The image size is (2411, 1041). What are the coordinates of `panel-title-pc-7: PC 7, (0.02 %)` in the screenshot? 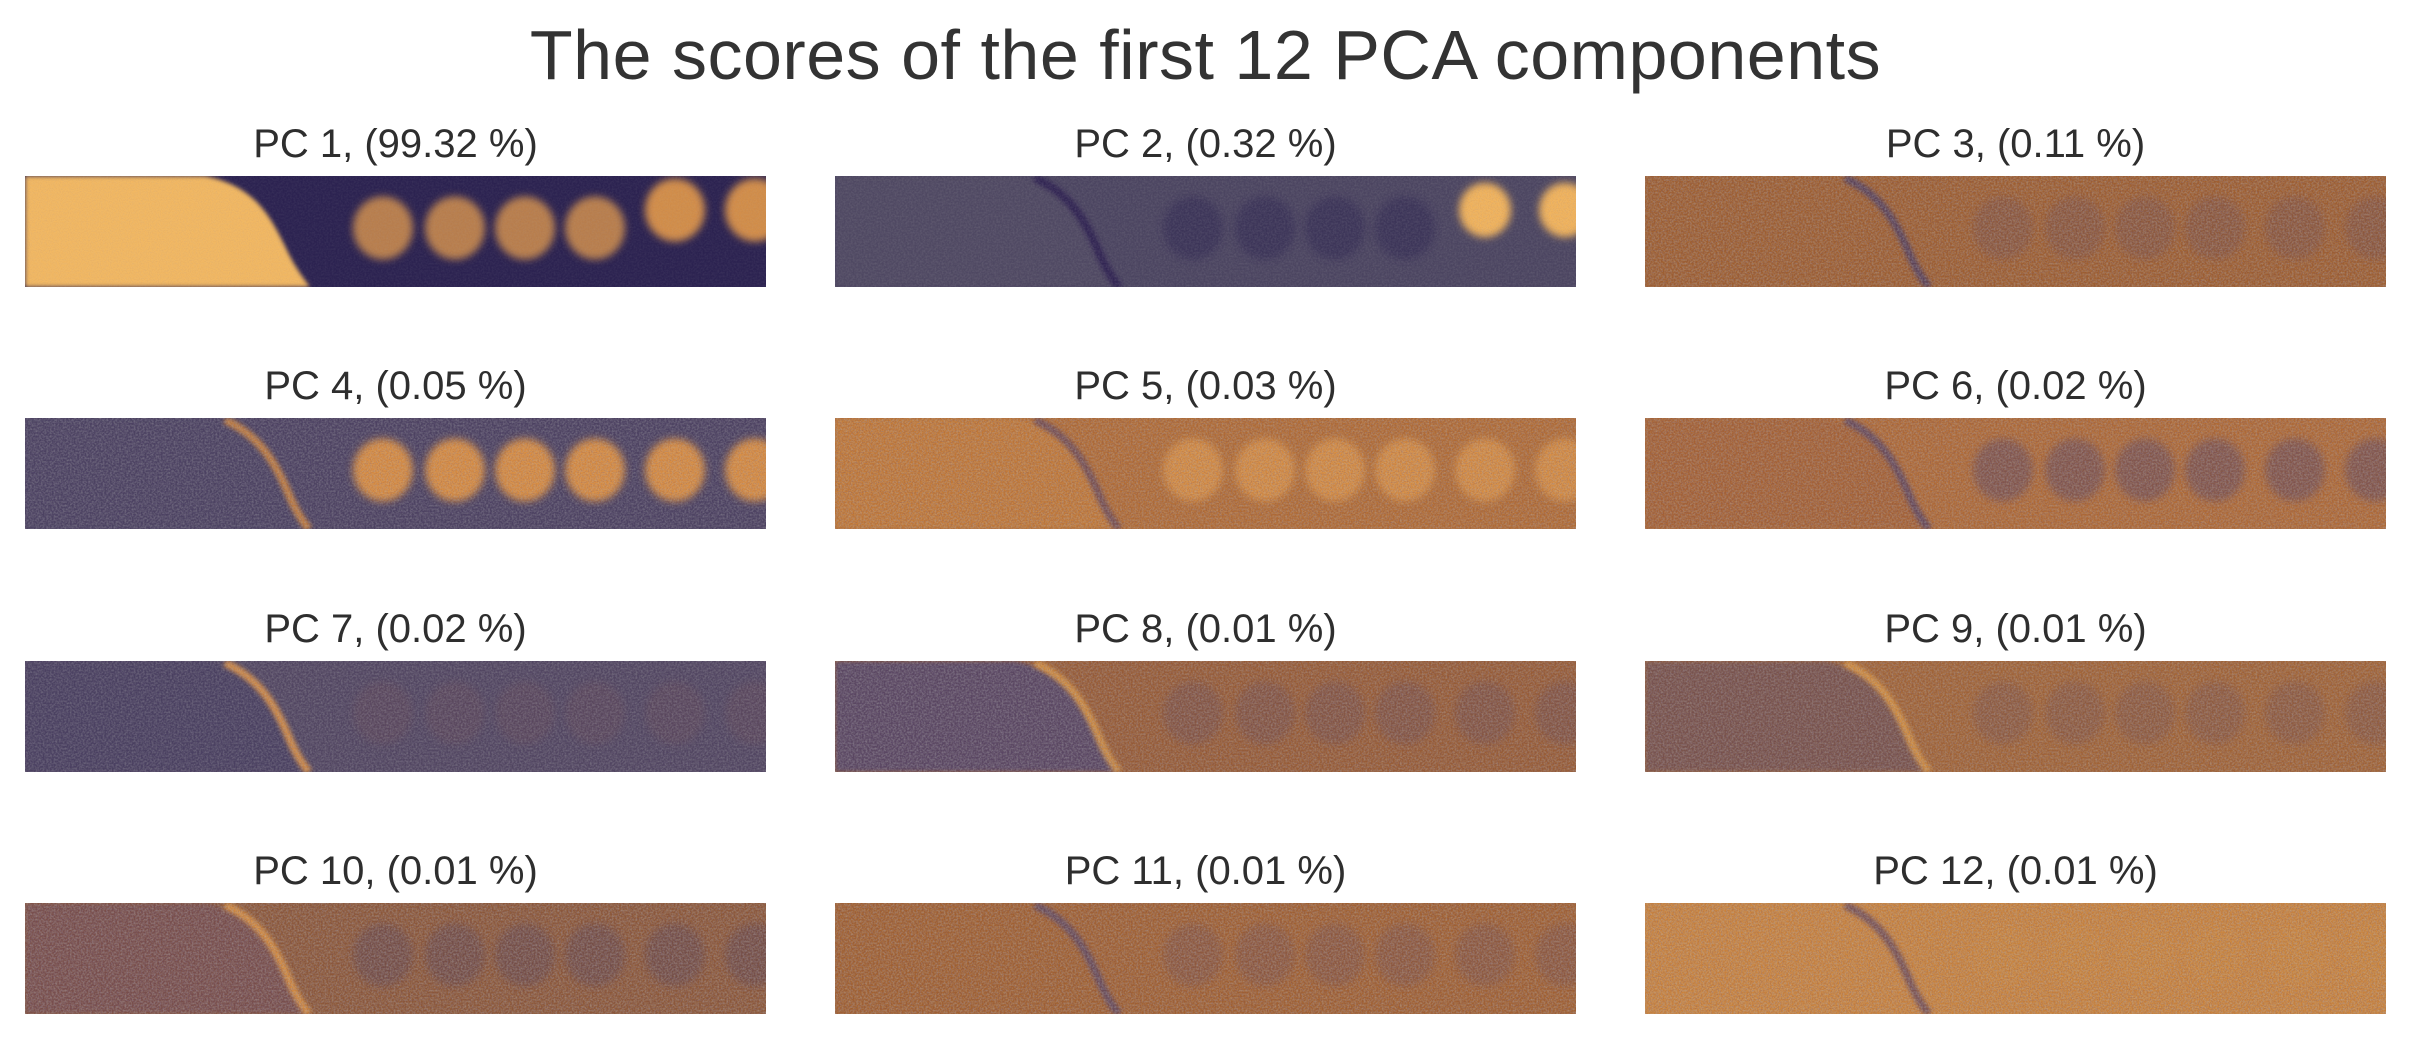 It's located at (395, 629).